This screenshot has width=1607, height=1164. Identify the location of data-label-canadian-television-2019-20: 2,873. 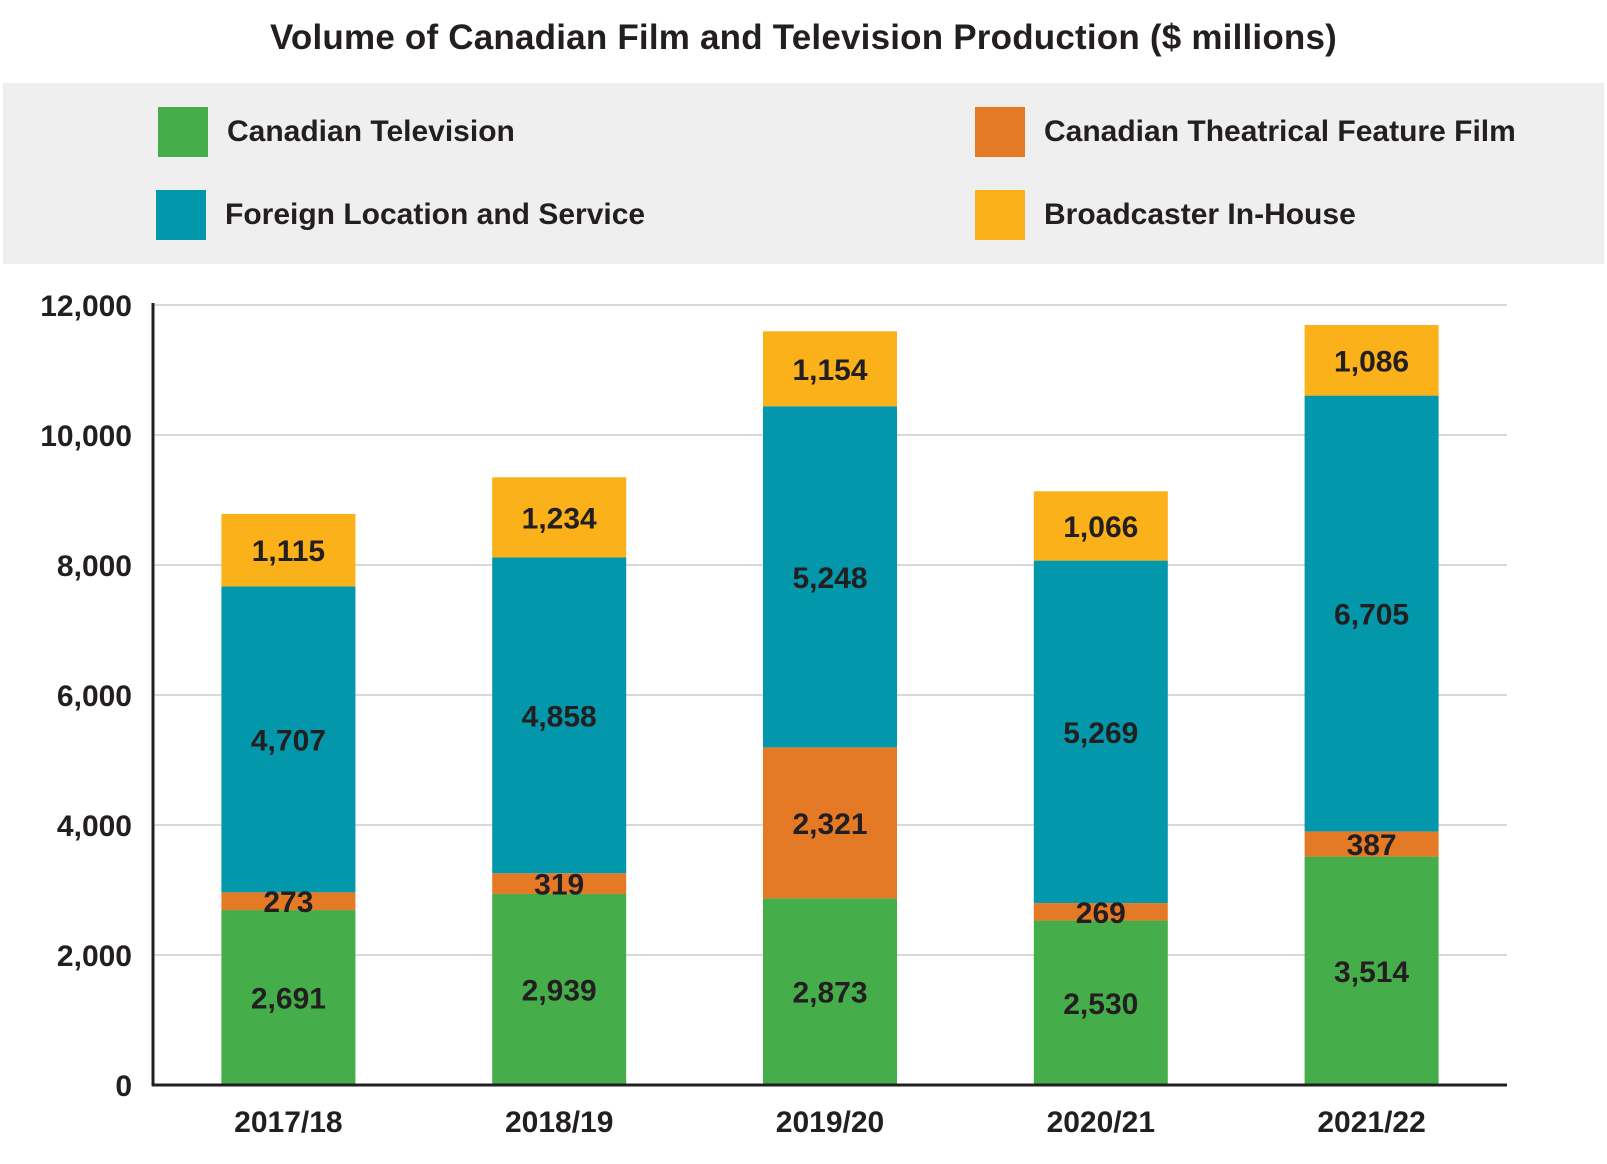
(829, 993).